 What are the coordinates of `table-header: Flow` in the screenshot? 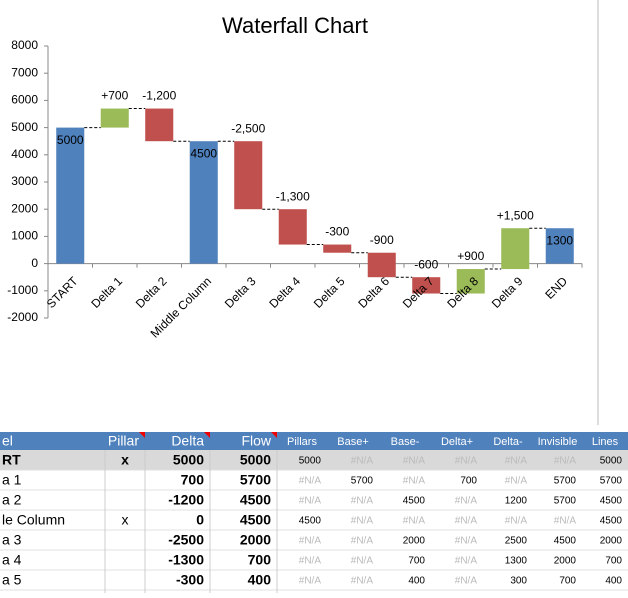 It's located at (256, 441).